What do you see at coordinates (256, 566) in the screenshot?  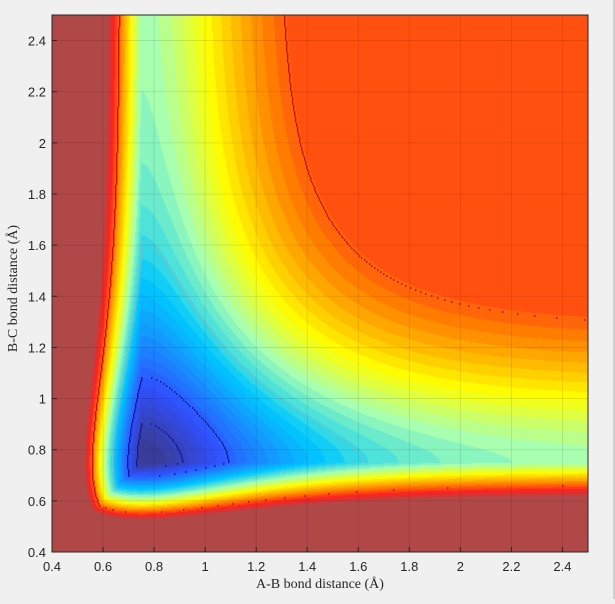 I see `x-tick-label: 1.2` at bounding box center [256, 566].